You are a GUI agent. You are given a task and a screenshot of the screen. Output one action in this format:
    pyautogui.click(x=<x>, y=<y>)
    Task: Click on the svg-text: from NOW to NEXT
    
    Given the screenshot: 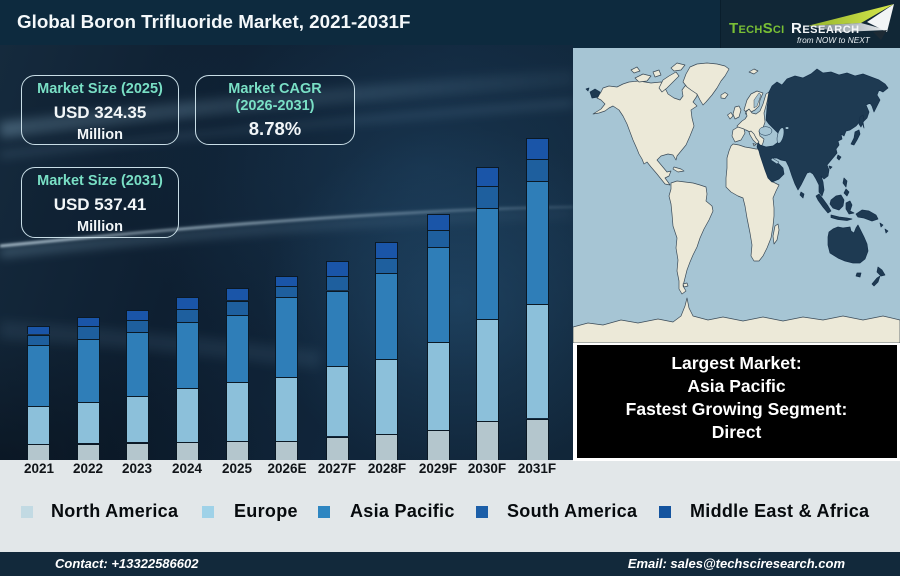 What is the action you would take?
    pyautogui.click(x=834, y=40)
    